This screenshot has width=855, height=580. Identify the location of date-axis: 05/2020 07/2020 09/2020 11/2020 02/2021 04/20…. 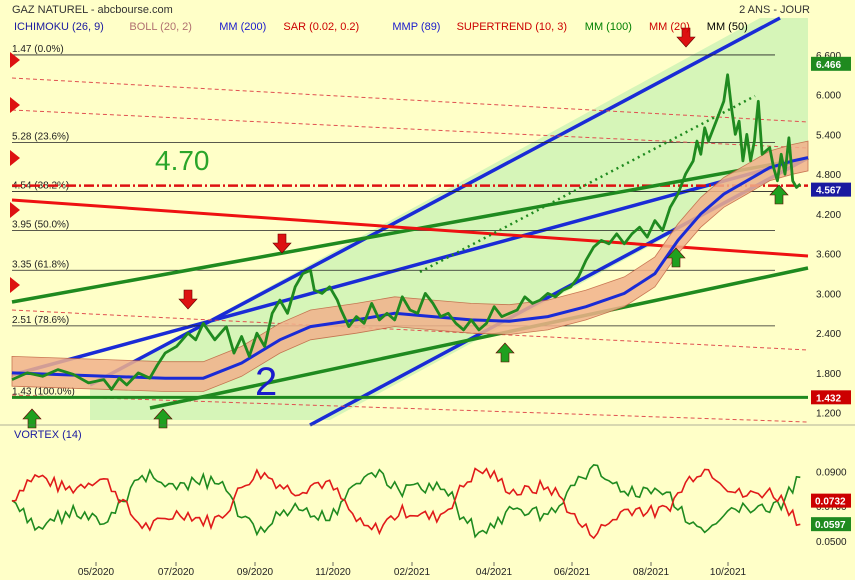
(412, 570).